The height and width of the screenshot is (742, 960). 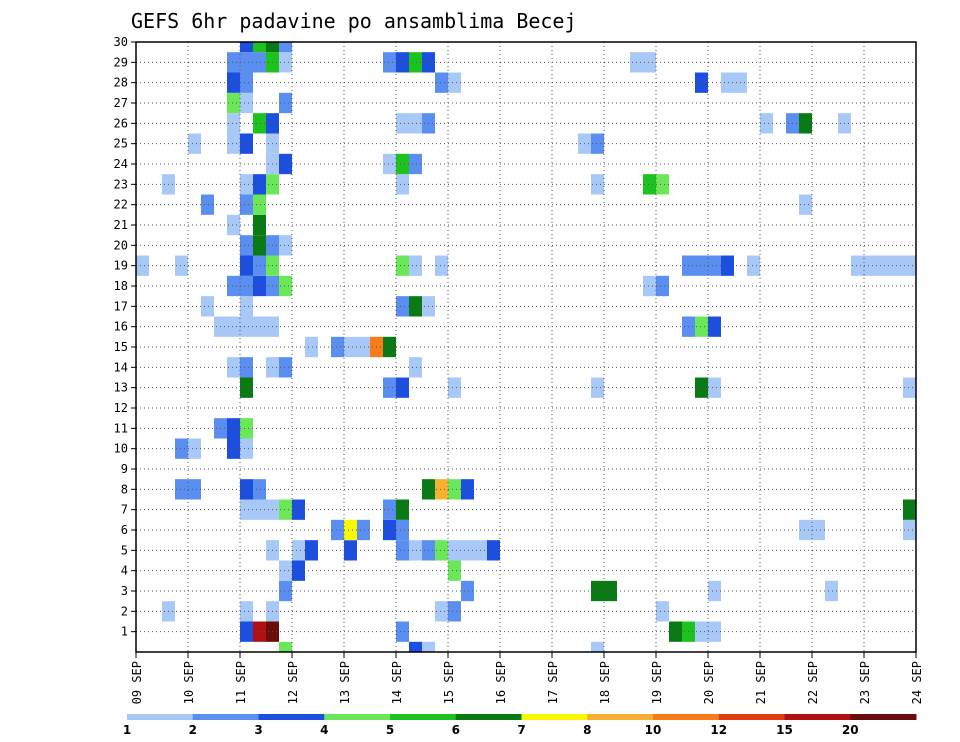 I want to click on colorbar-label: 3, so click(x=258, y=730).